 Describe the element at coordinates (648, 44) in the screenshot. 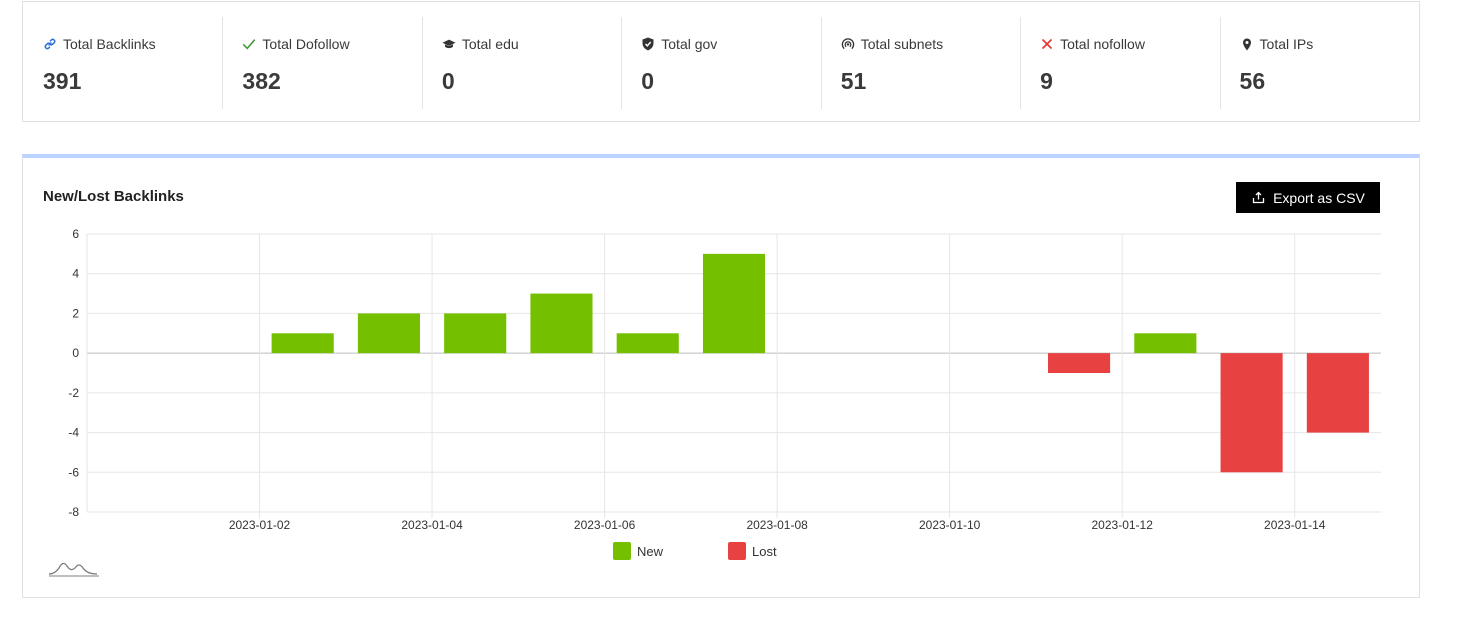

I see `shield-check-icon` at that location.